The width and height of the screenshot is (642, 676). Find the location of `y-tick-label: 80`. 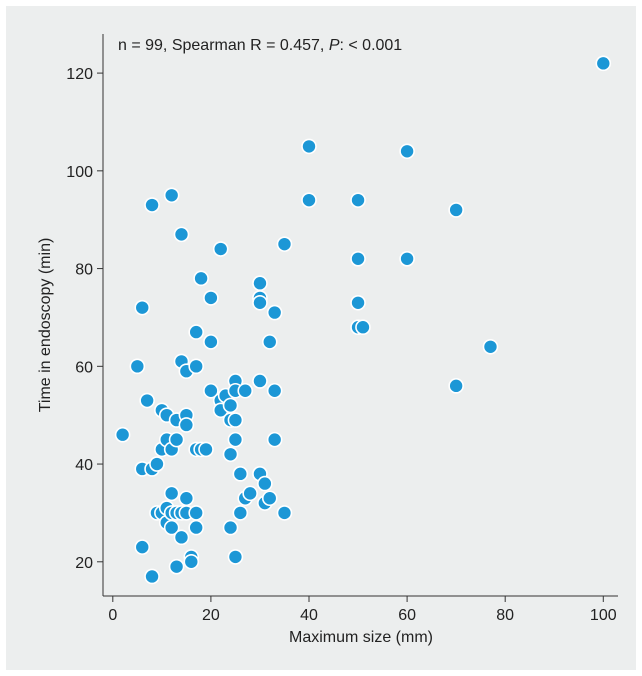

y-tick-label: 80 is located at coordinates (84, 270).